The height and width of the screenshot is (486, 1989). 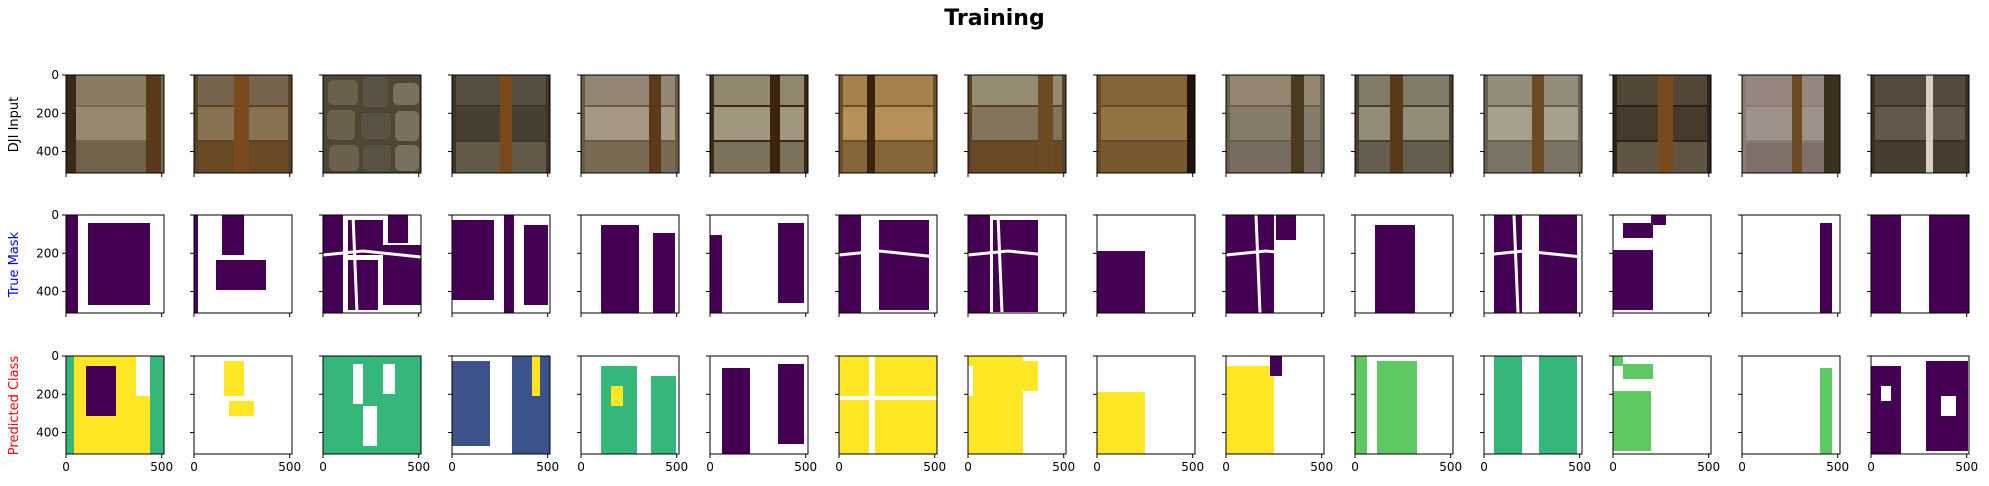 I want to click on panel-r0-c3, so click(x=499, y=125).